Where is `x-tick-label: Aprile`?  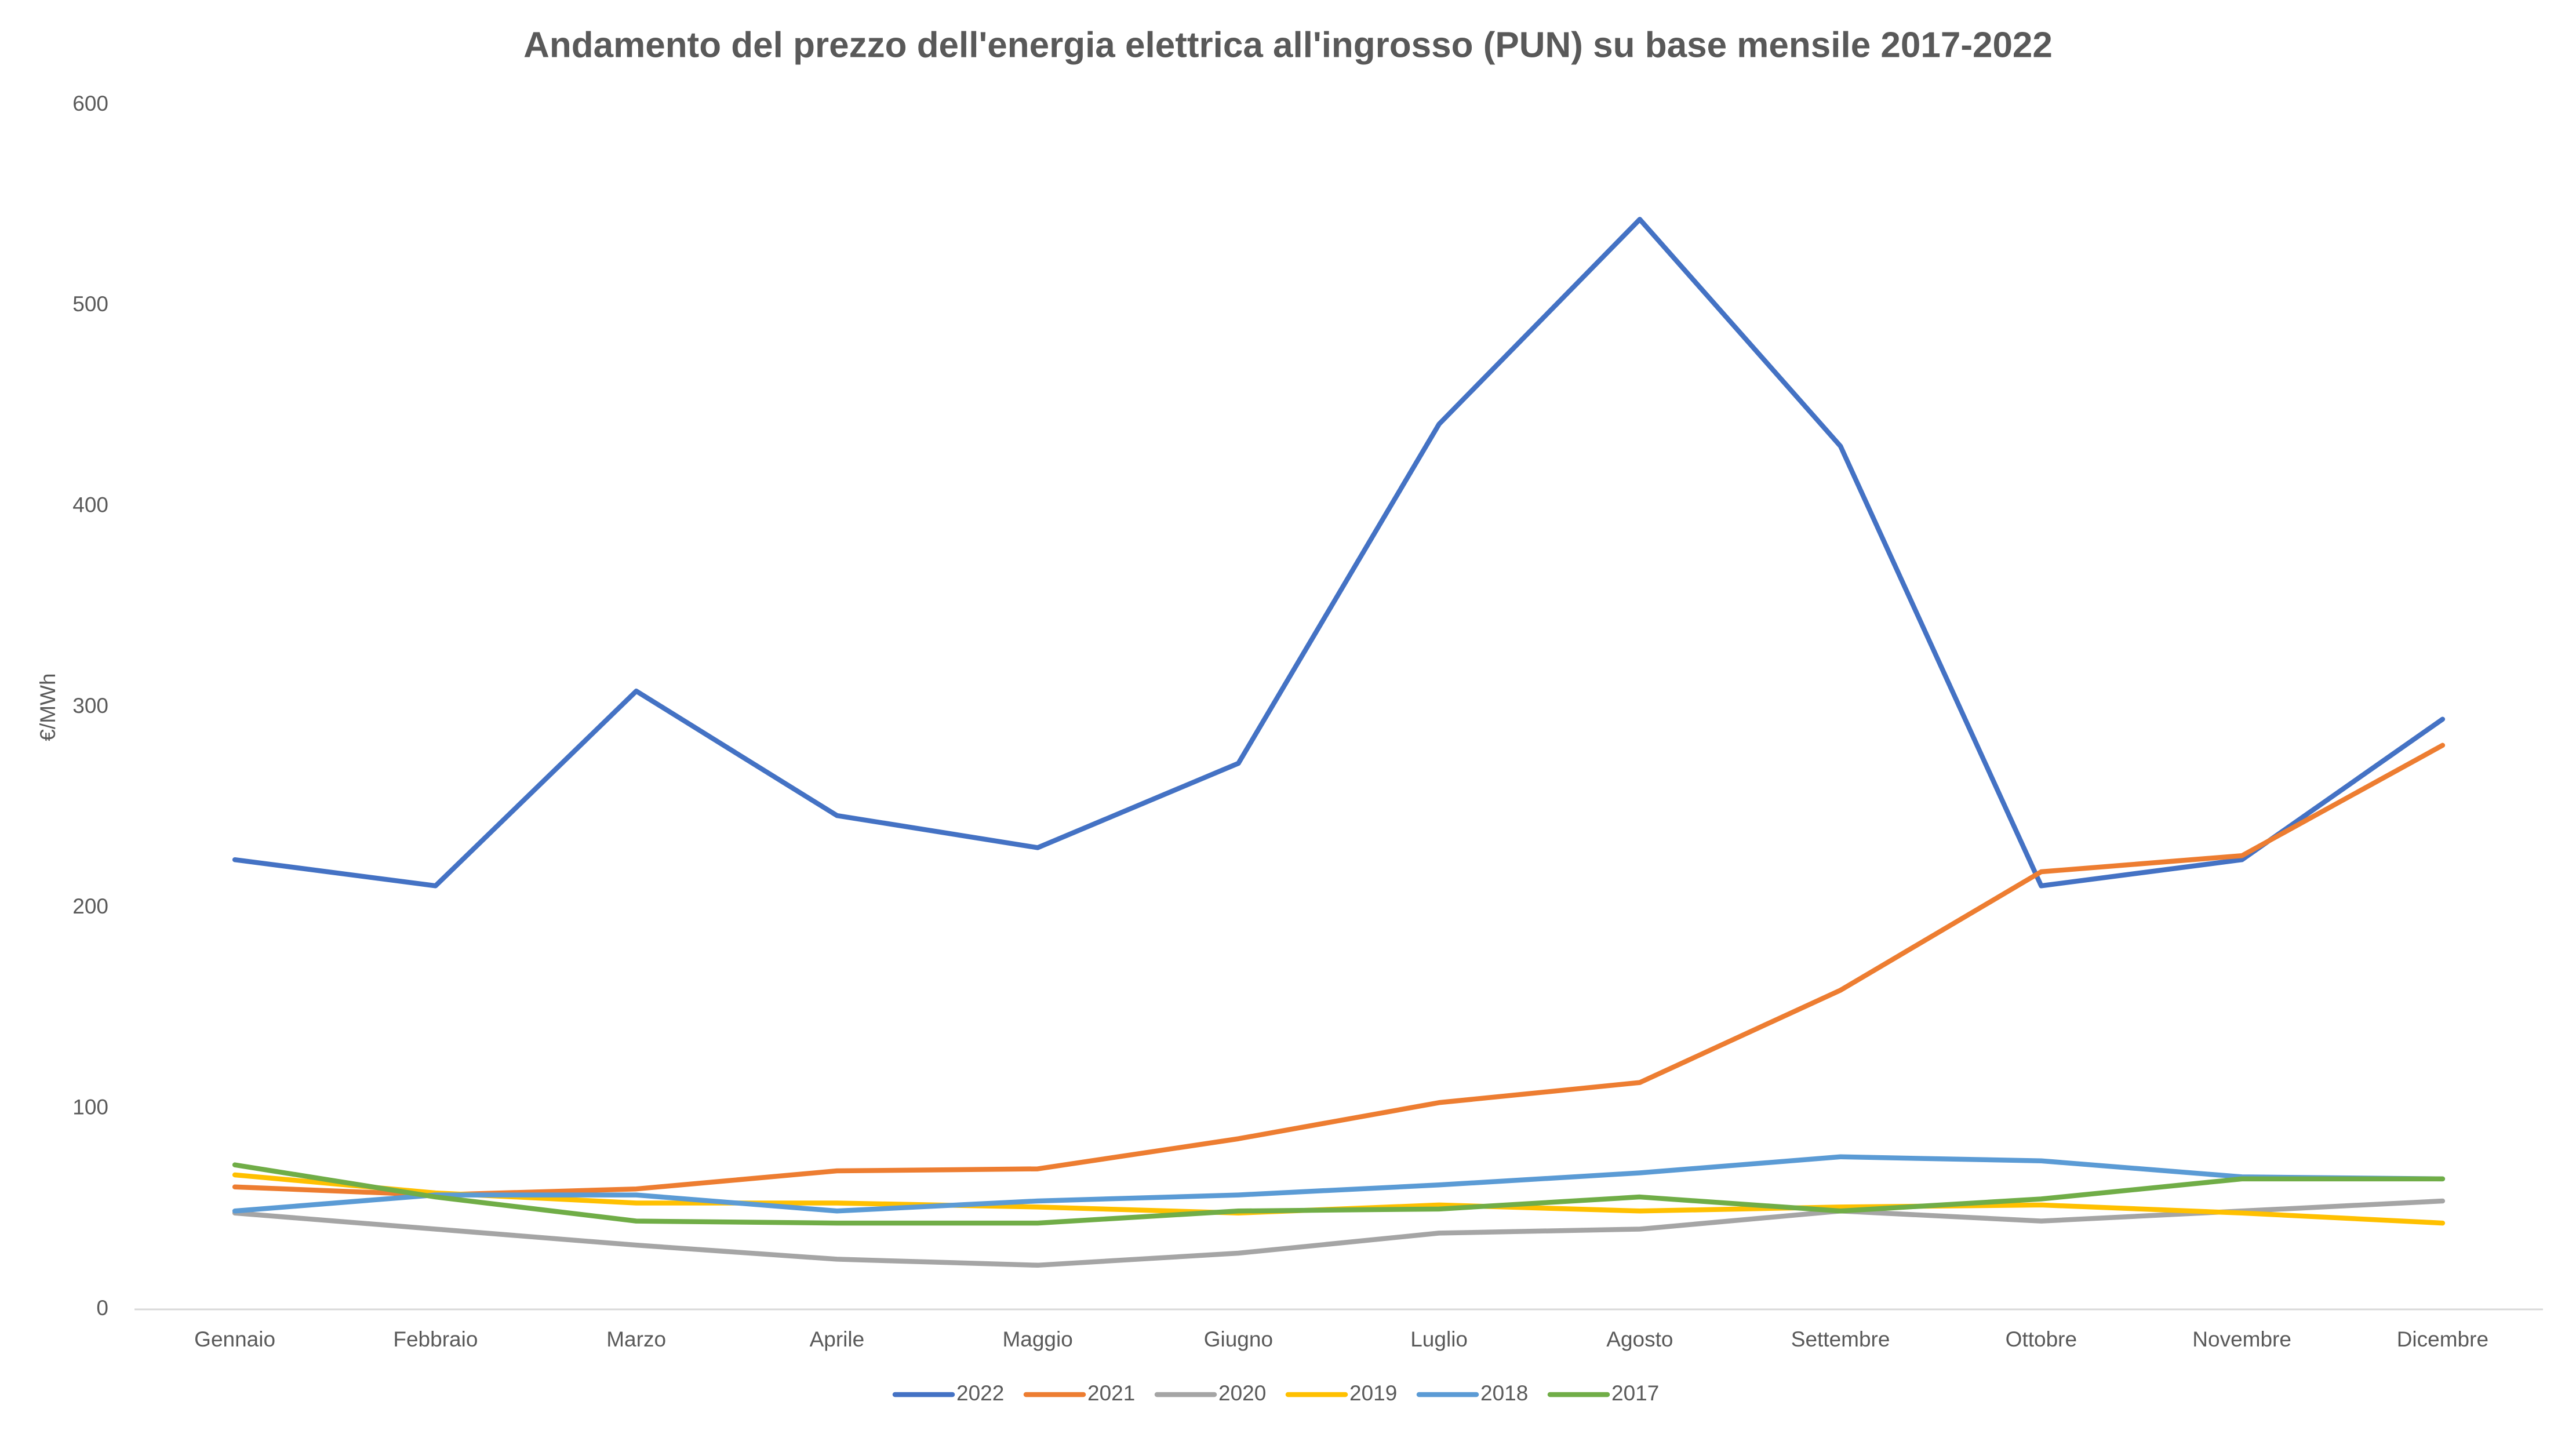
x-tick-label: Aprile is located at coordinates (837, 1339).